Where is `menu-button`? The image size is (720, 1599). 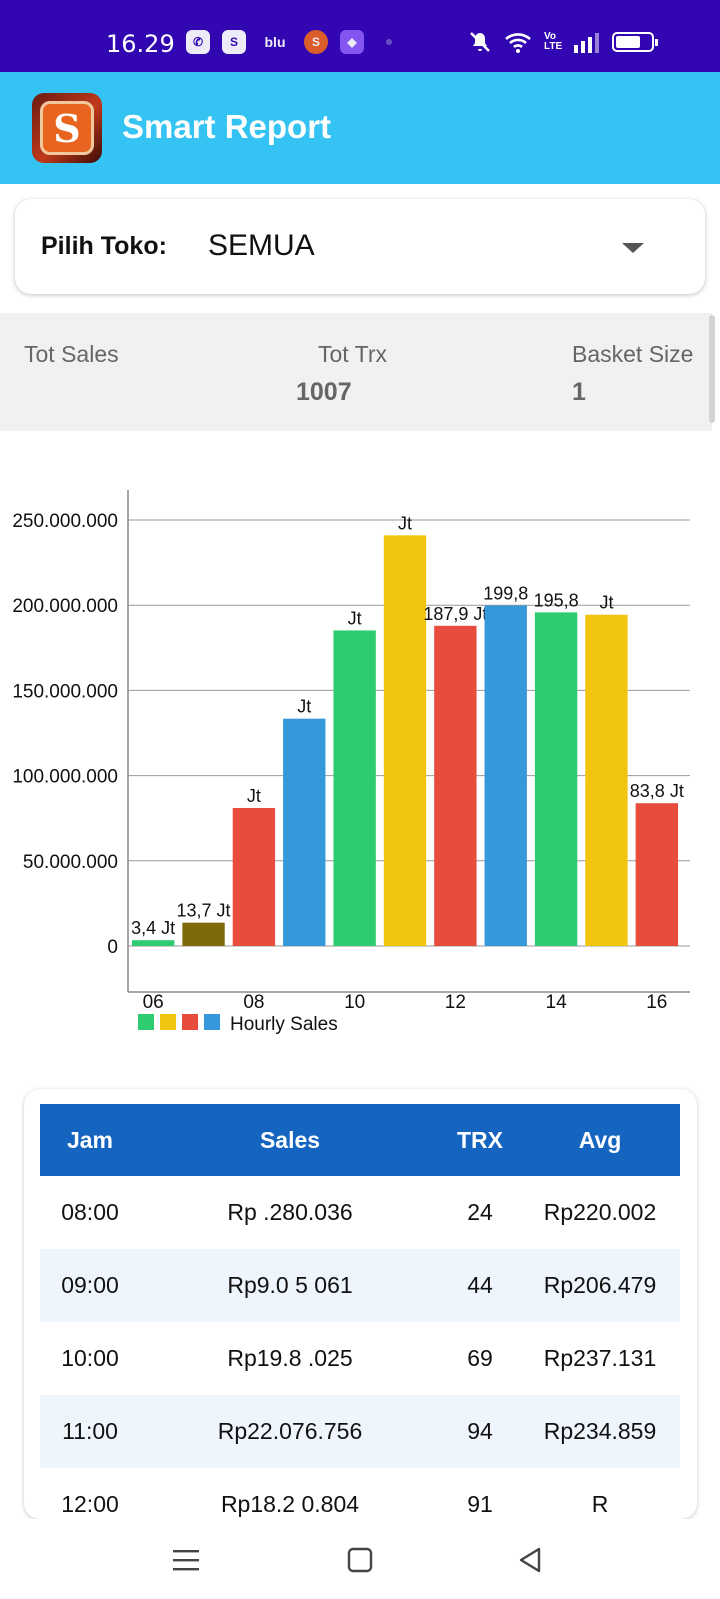
menu-button is located at coordinates (186, 1560).